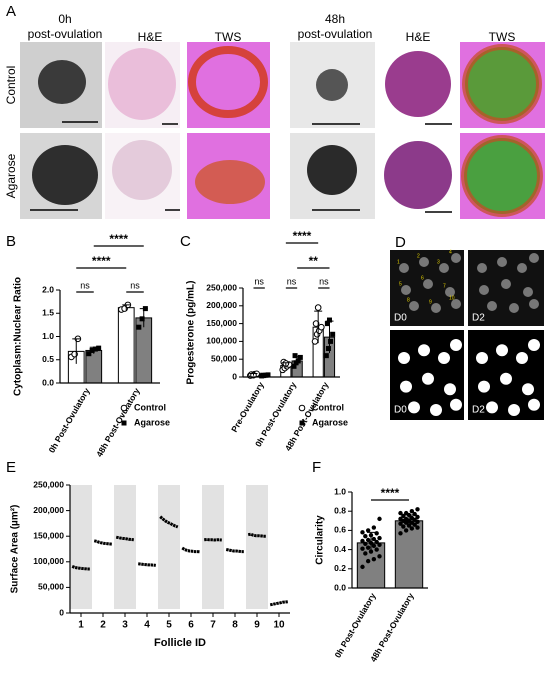  Describe the element at coordinates (213, 625) in the screenshot. I see `x-tick-label: 7` at that location.